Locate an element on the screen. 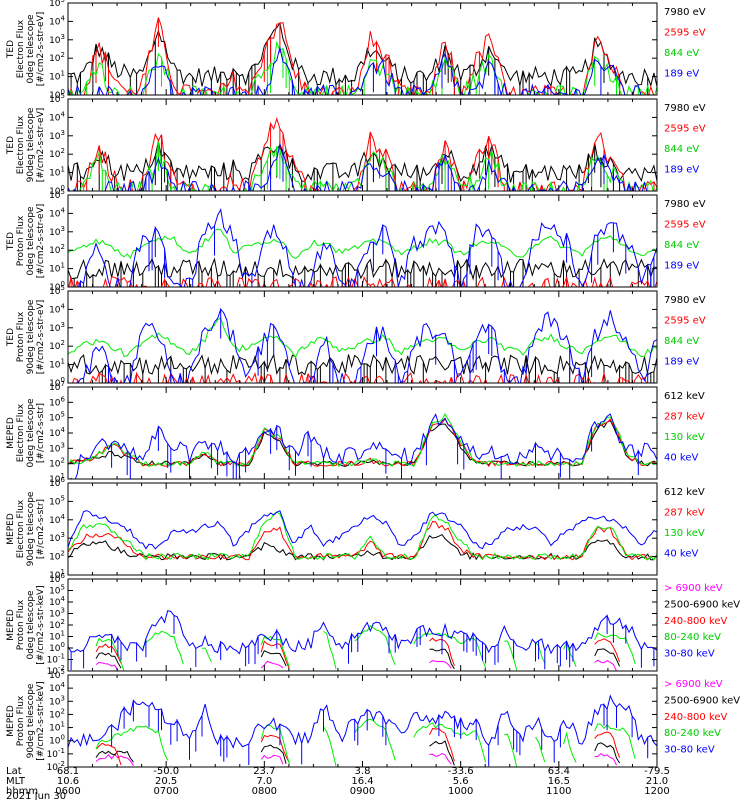 This screenshot has height=800, width=750. bottom-axis-hhmm-value: 0600 is located at coordinates (67, 791).